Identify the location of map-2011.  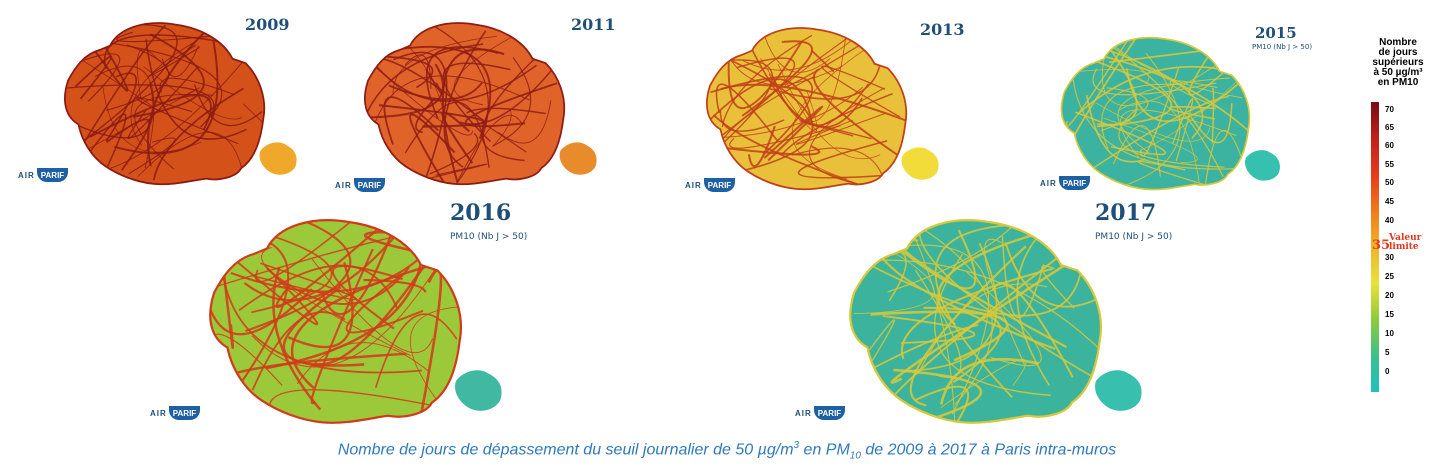
(480, 100).